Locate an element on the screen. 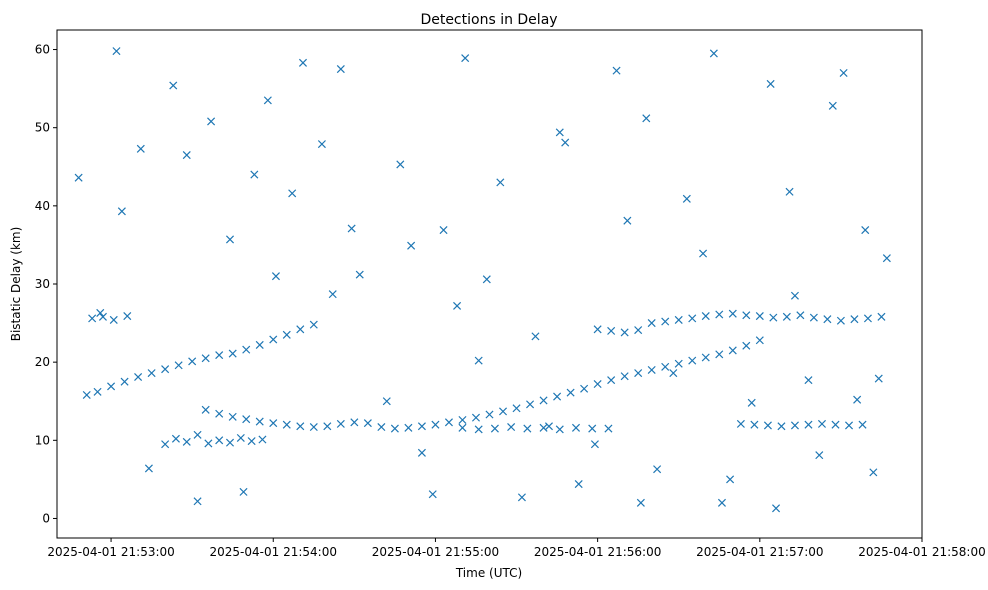  x-tick-label: 2025-04-01 21:58:00 is located at coordinates (921, 552).